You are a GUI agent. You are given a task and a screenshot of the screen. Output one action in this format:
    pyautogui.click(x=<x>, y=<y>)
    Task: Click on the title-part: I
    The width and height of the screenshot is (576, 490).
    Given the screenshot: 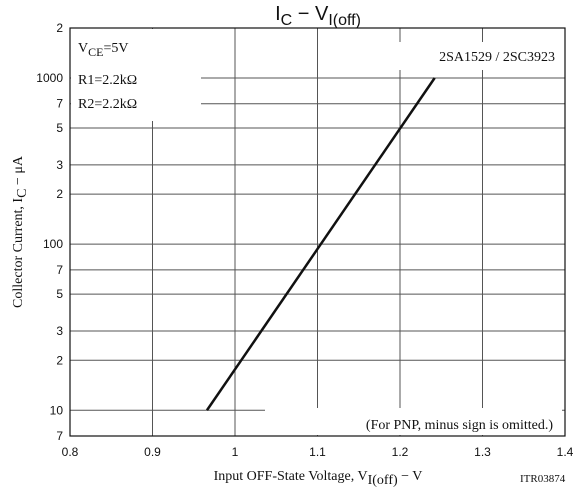 What is the action you would take?
    pyautogui.click(x=278, y=14)
    